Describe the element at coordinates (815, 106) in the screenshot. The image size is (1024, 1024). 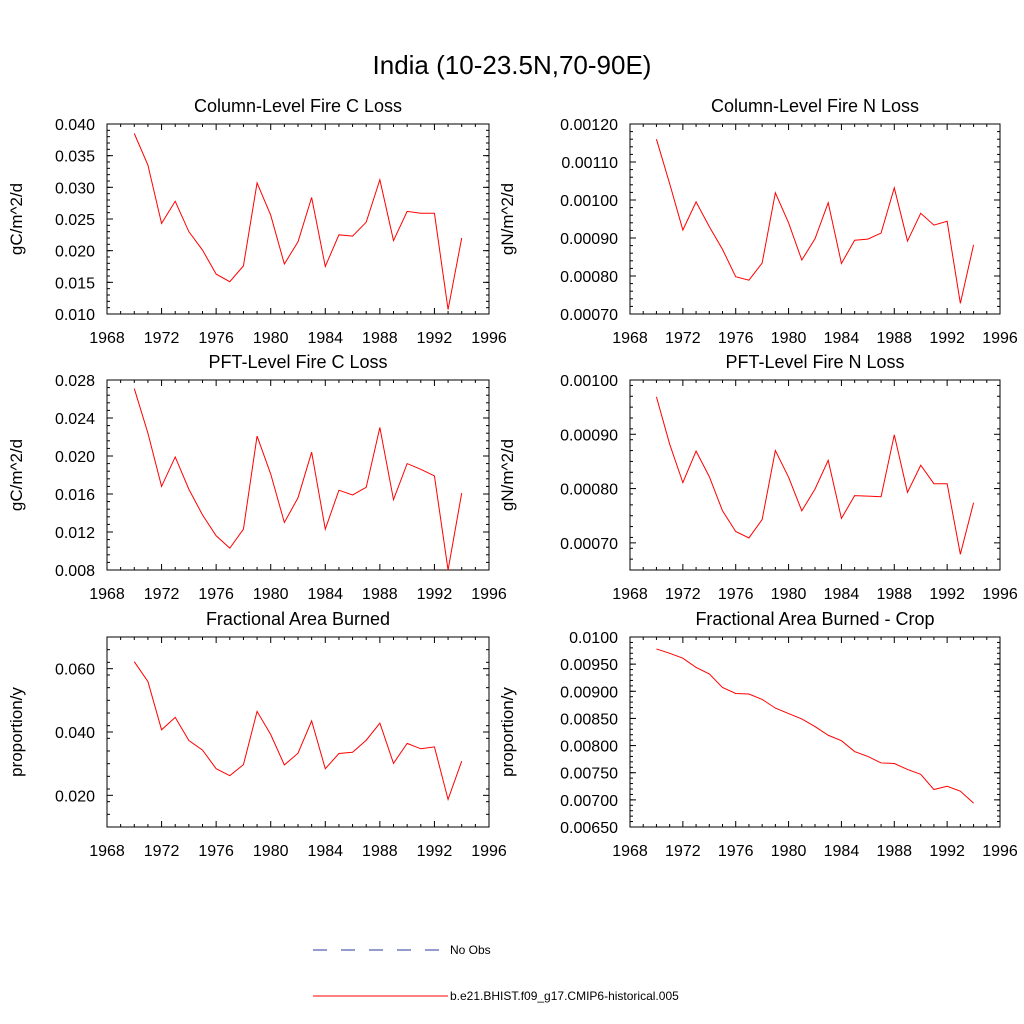
I see `panel-title: Column-Level Fire N Loss` at that location.